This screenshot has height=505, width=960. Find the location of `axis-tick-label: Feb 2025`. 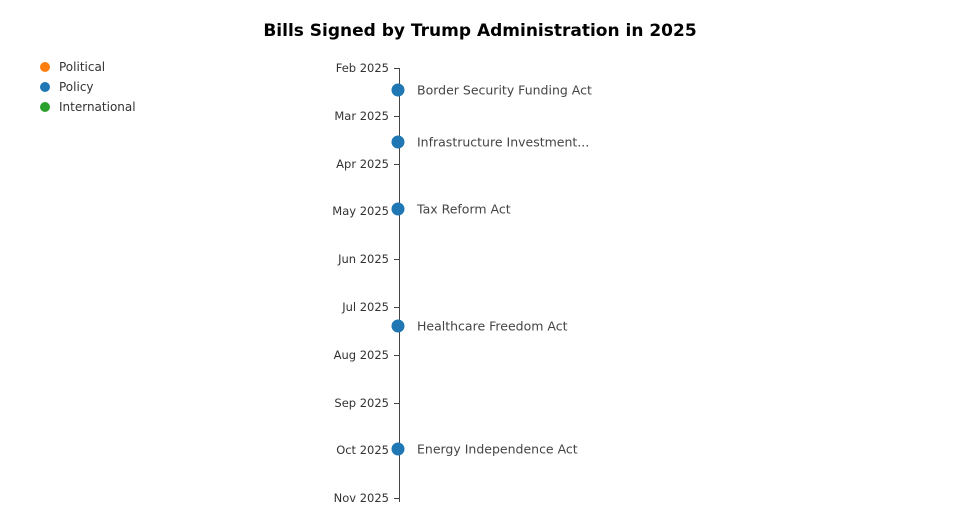

axis-tick-label: Feb 2025 is located at coordinates (362, 68).